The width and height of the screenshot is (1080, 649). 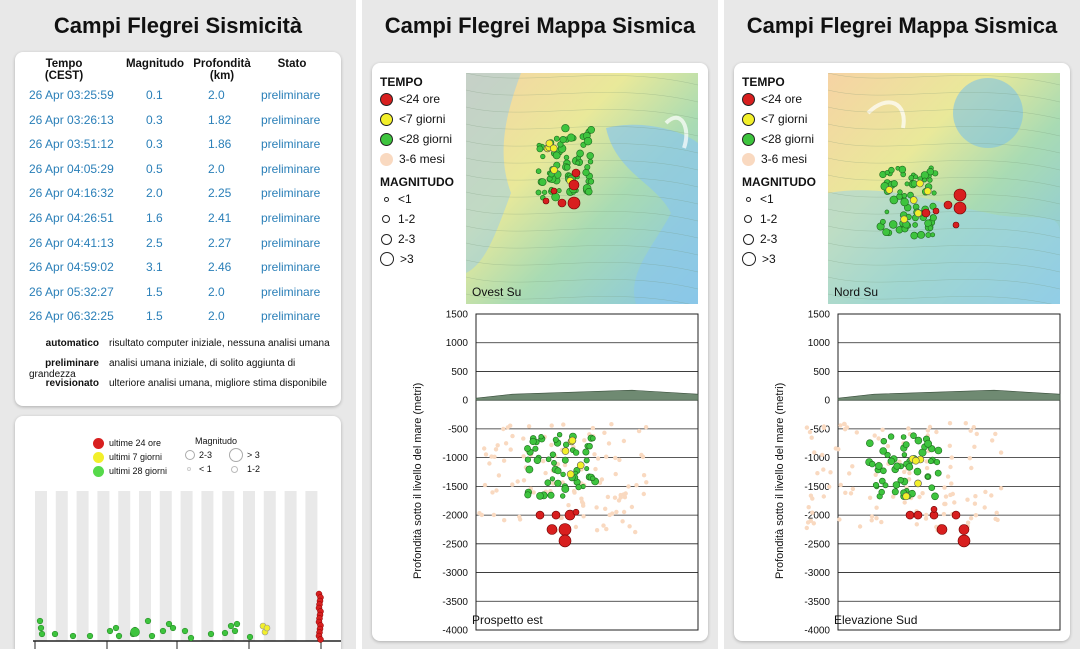 I want to click on table-row: 26 Apr 03:26:13 0.3 1.82 preliminare, so click(x=177, y=120).